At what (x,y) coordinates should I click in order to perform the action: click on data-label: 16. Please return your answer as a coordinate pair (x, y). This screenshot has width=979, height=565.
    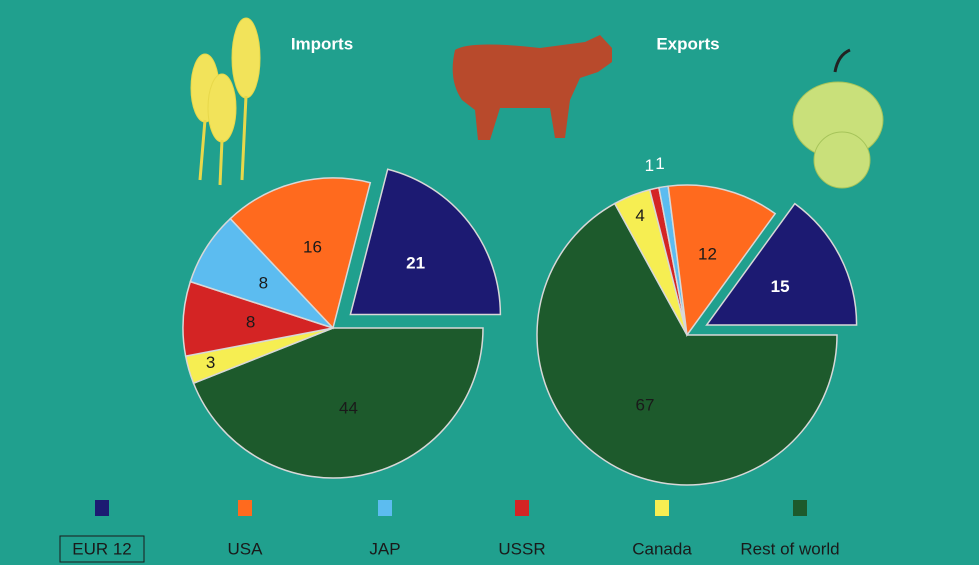
    Looking at the image, I should click on (312, 247).